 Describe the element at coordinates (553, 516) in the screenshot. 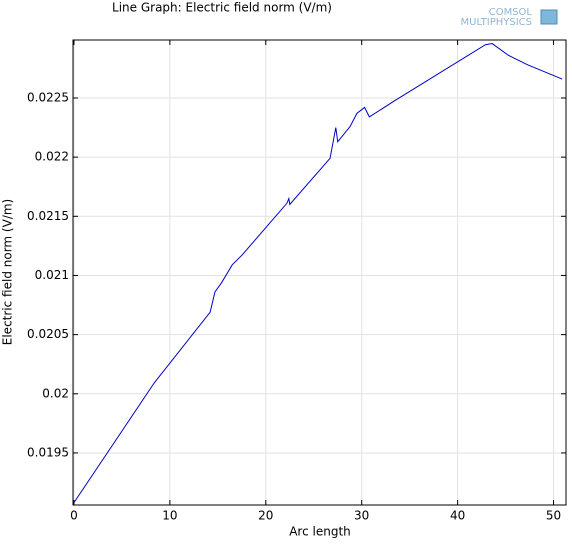

I see `x-tick-label: 50` at that location.